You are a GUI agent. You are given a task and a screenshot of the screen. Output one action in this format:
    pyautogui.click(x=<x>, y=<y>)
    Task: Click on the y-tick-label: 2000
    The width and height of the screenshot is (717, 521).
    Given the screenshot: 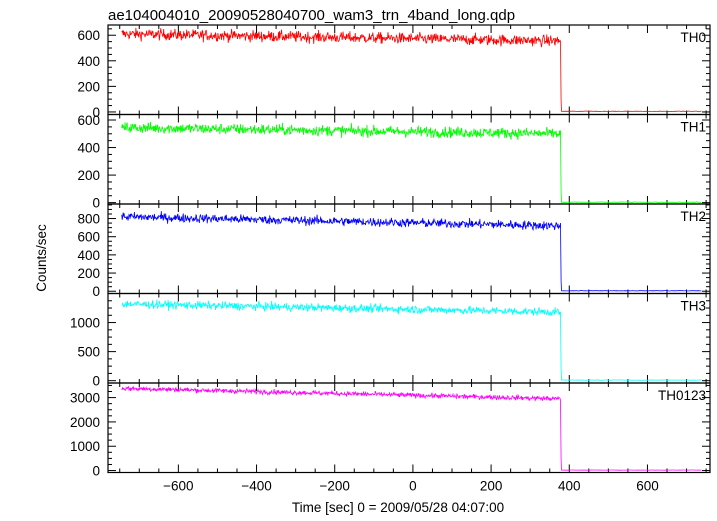 What is the action you would take?
    pyautogui.click(x=85, y=422)
    